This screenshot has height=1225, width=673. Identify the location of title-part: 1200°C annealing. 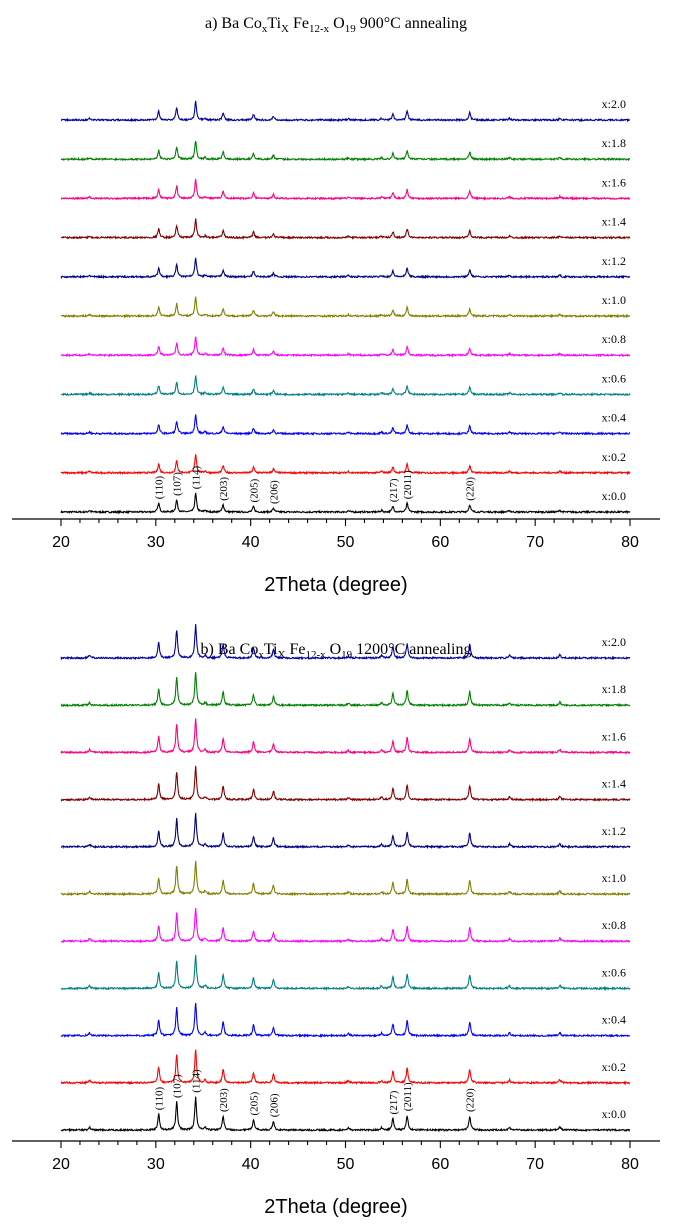
(411, 649).